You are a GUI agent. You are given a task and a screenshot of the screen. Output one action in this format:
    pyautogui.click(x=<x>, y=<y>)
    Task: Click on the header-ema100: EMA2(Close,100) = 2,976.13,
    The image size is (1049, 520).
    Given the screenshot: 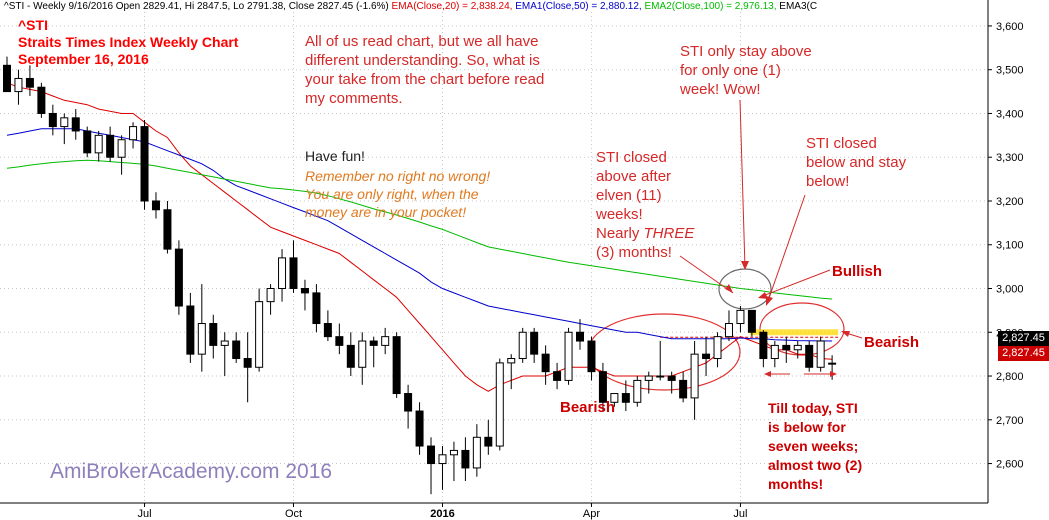 What is the action you would take?
    pyautogui.click(x=710, y=6)
    